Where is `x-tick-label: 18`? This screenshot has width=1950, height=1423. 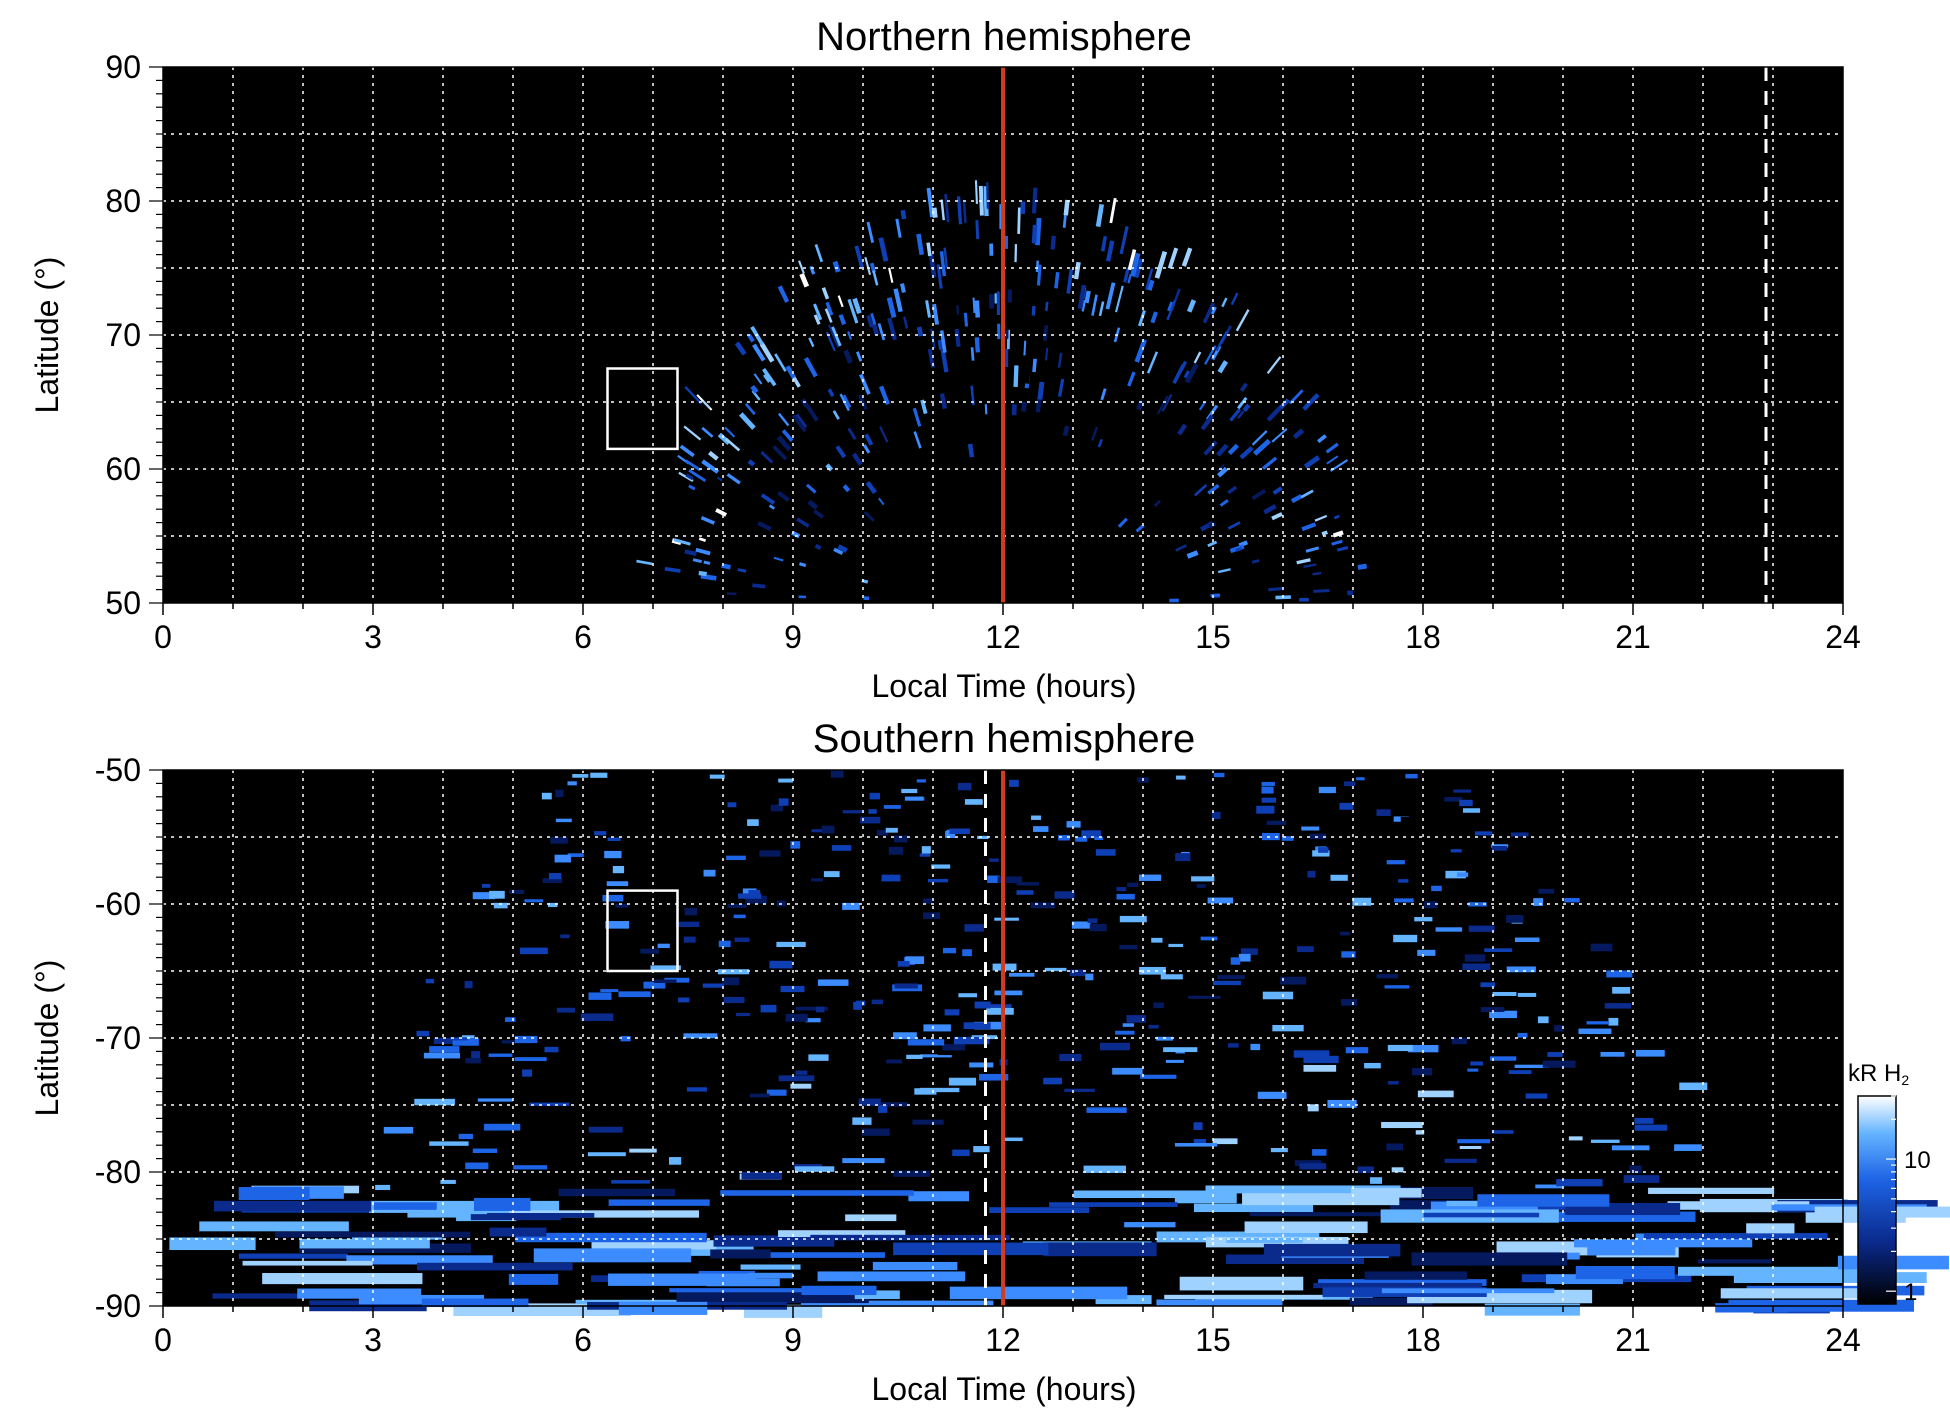 x-tick-label: 18 is located at coordinates (1423, 637).